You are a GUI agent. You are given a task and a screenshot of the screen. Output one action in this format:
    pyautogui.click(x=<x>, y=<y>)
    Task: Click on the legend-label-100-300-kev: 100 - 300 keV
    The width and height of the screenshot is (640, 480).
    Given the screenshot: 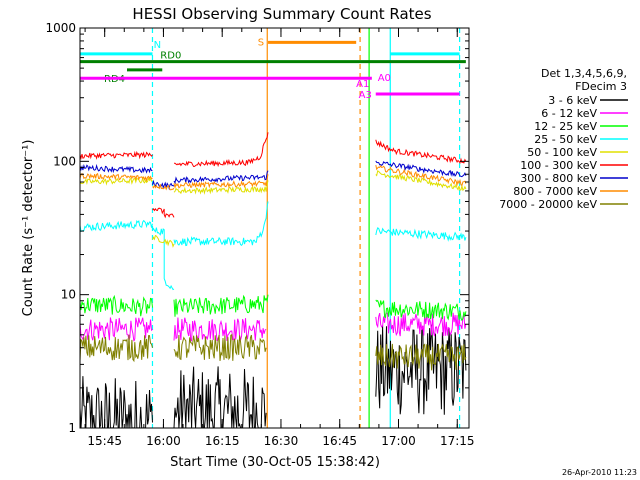 What is the action you would take?
    pyautogui.click(x=558, y=165)
    